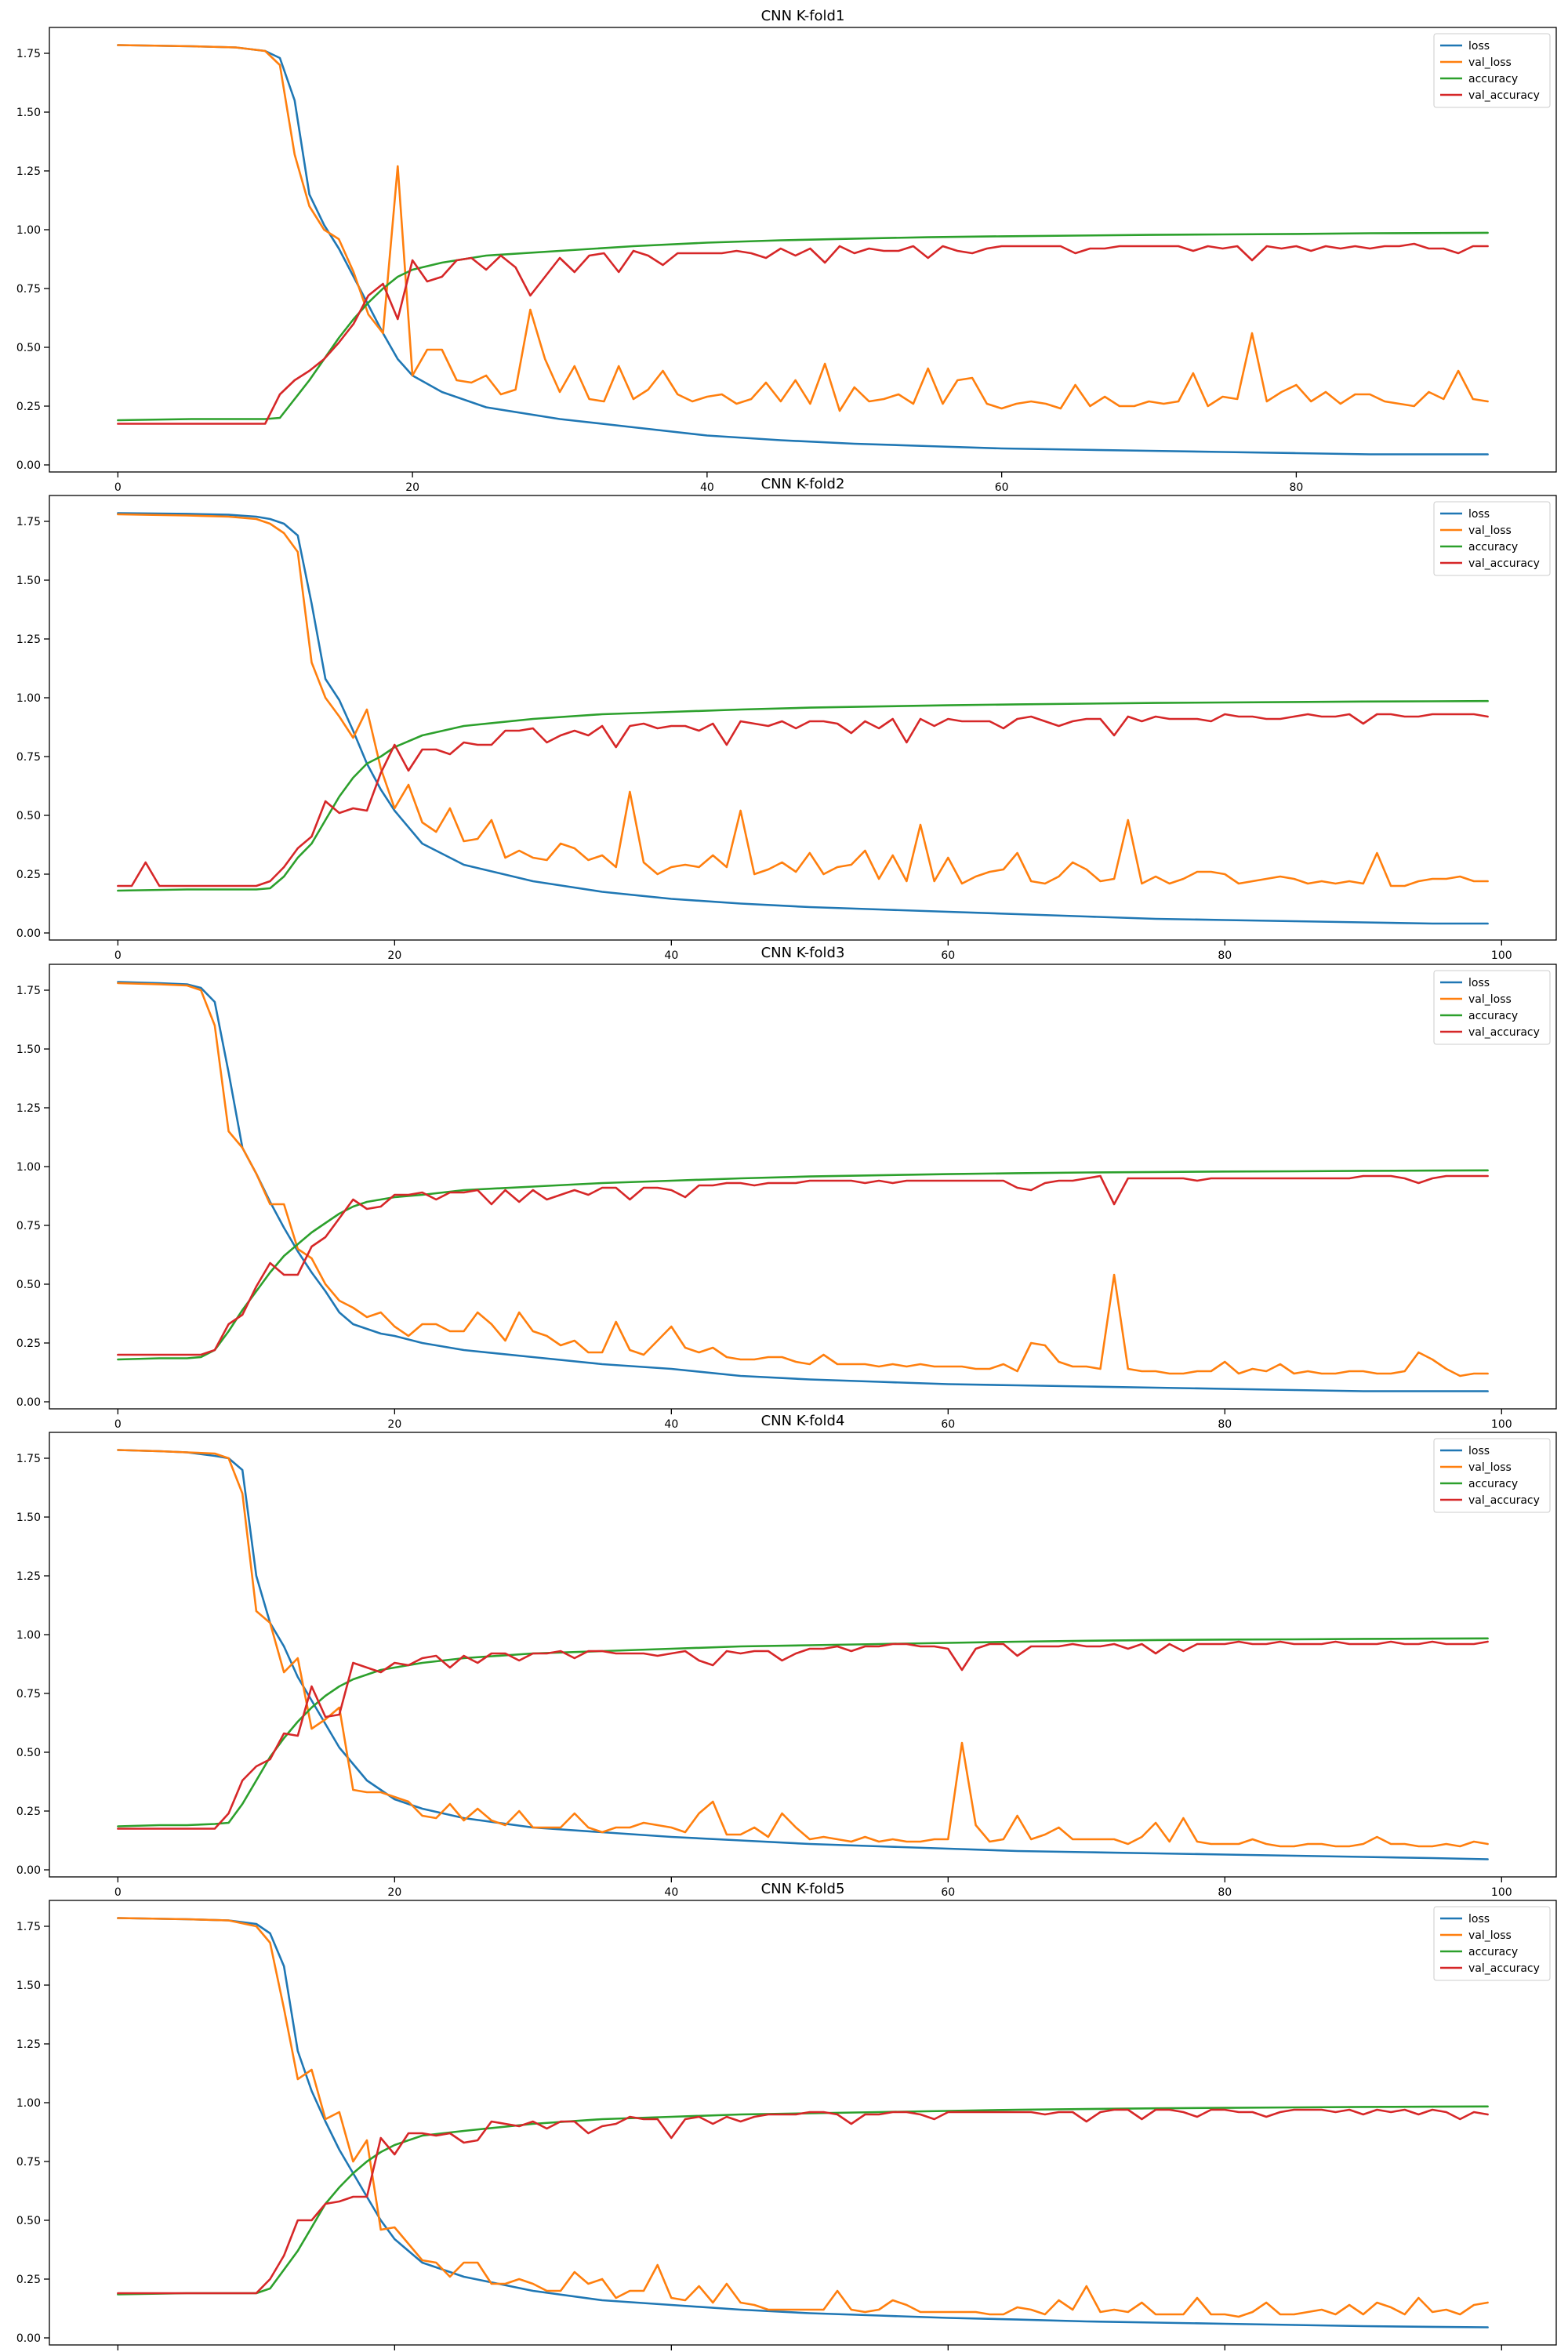 Image resolution: width=1568 pixels, height=2352 pixels. Describe the element at coordinates (803, 484) in the screenshot. I see `chart-title: CNN K-fold2` at that location.